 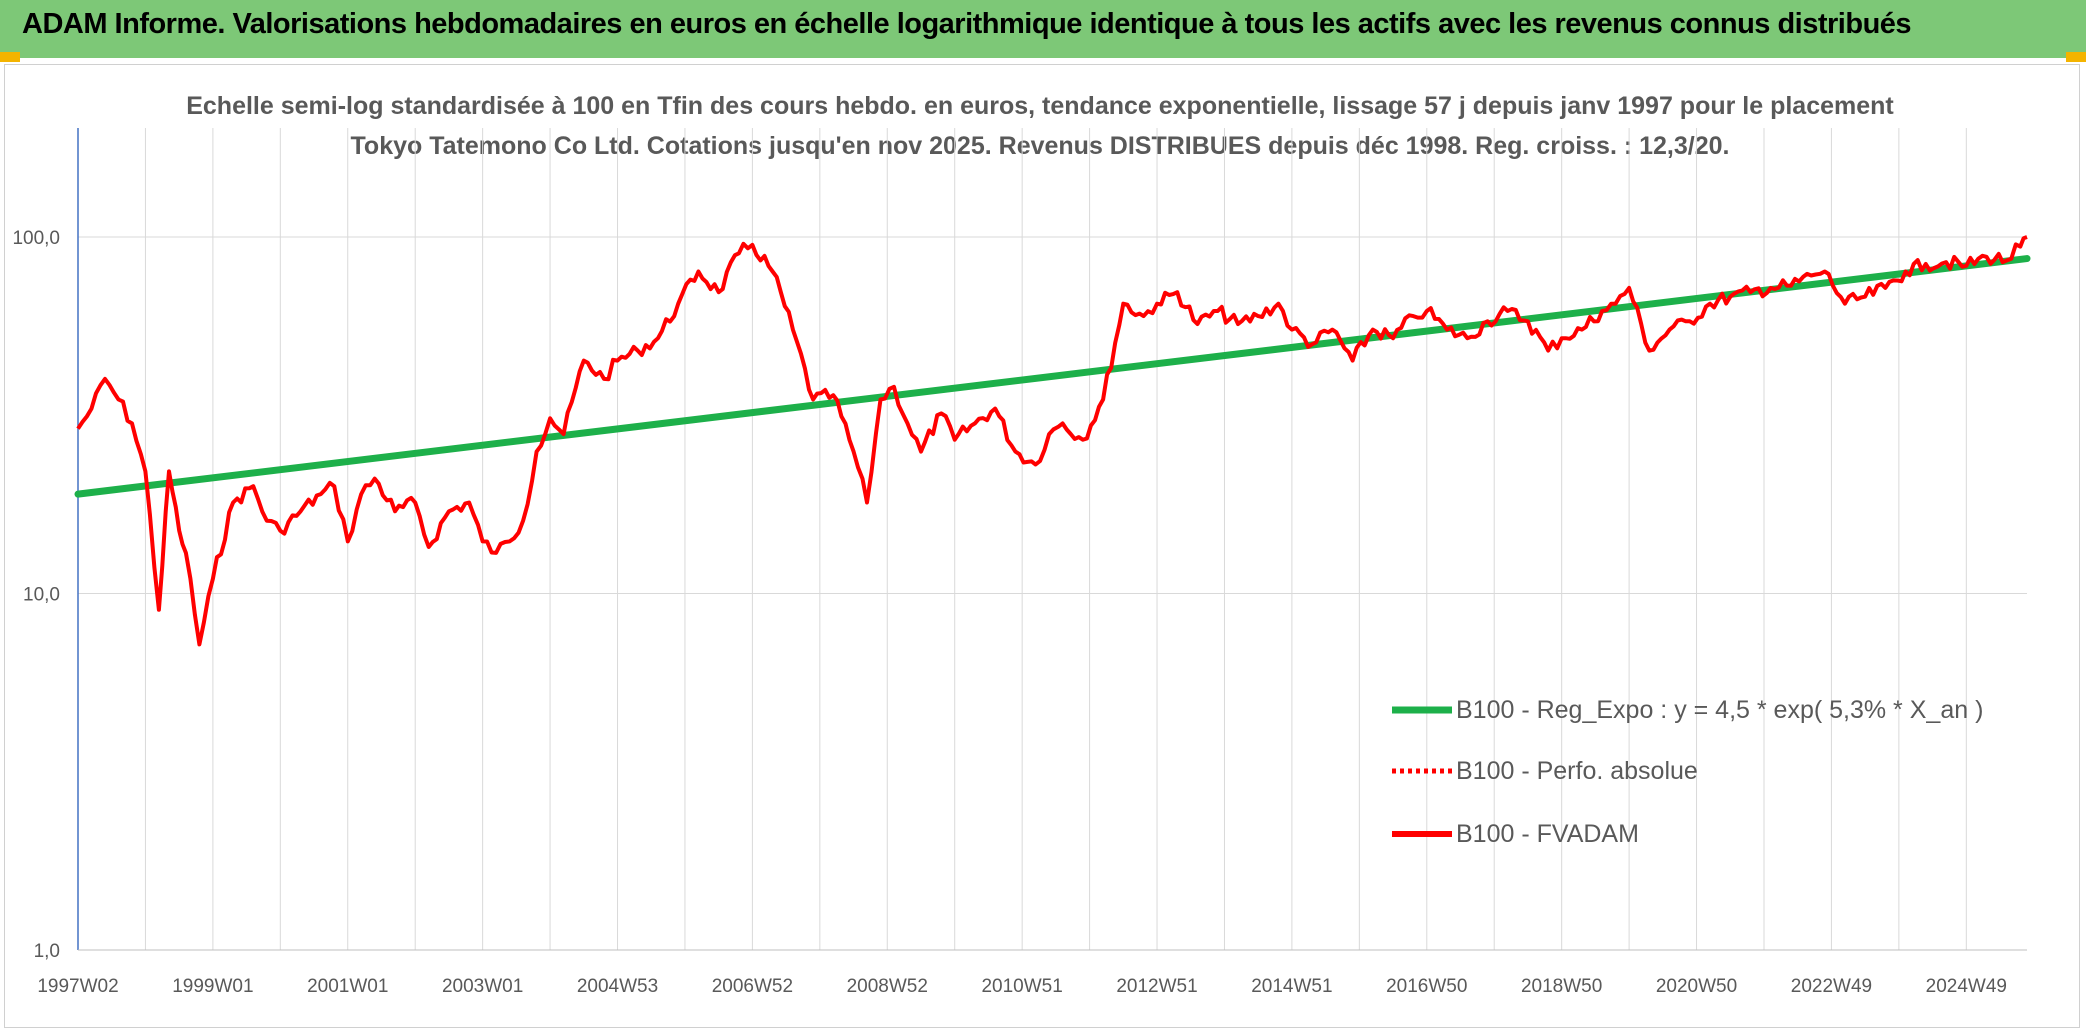 I want to click on x-tick-label: 2012W51, so click(x=1156, y=986).